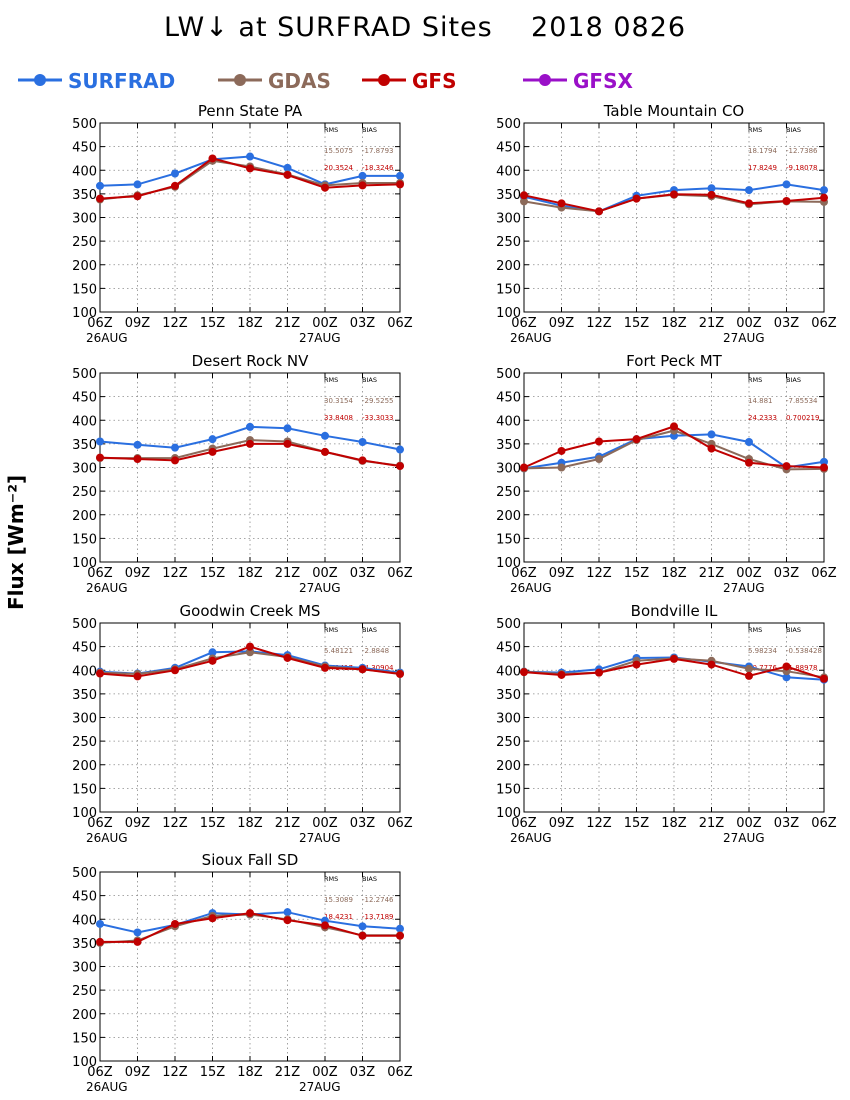 This screenshot has height=1100, width=850. I want to click on legend-marker-gdas, so click(240, 80).